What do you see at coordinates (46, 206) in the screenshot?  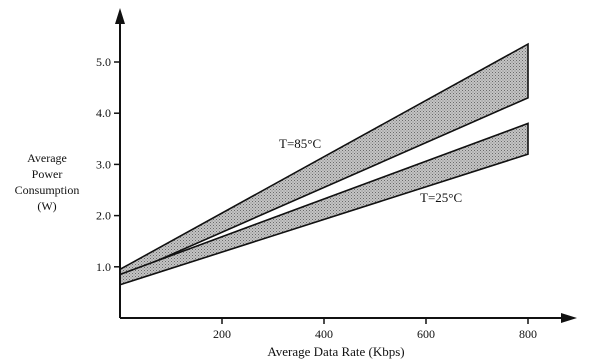 I see `y-axis-label-line-4: (W)` at bounding box center [46, 206].